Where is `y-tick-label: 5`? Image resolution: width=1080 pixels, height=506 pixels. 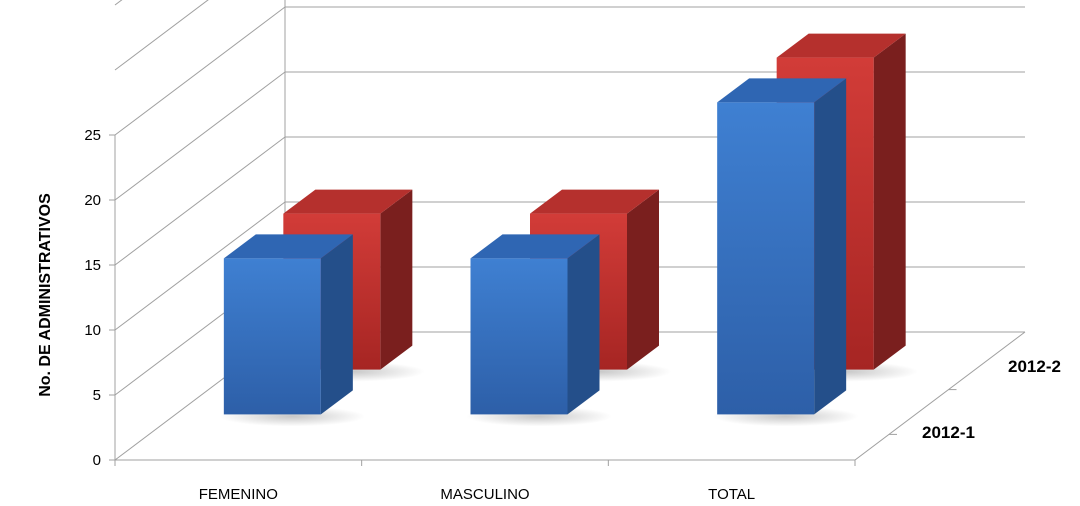
y-tick-label: 5 is located at coordinates (97, 395).